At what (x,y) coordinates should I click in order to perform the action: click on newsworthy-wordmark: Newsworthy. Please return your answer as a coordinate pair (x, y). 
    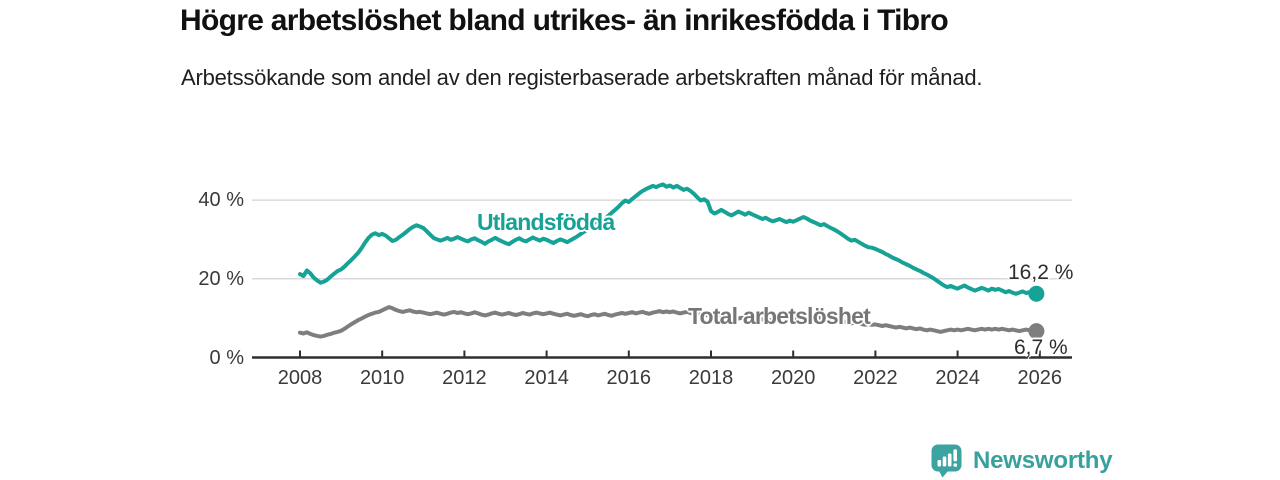
    Looking at the image, I should click on (1043, 460).